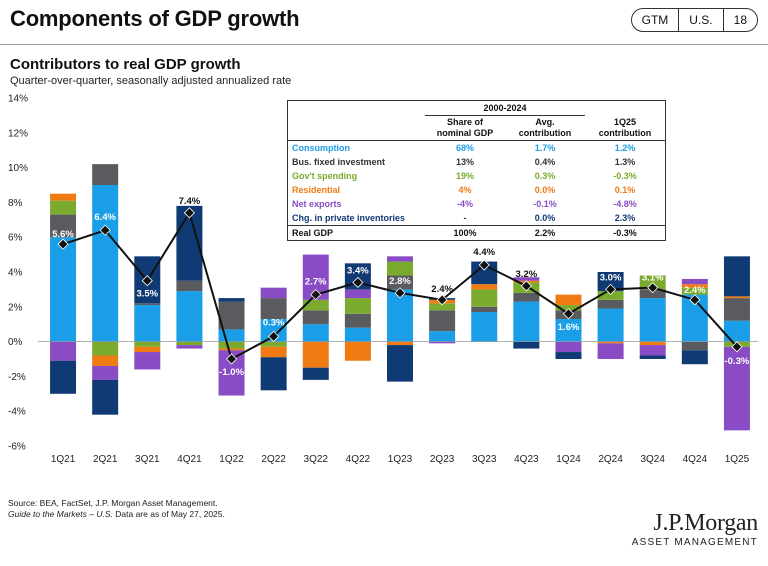  What do you see at coordinates (105, 459) in the screenshot?
I see `x-tick-label: 2Q21` at bounding box center [105, 459].